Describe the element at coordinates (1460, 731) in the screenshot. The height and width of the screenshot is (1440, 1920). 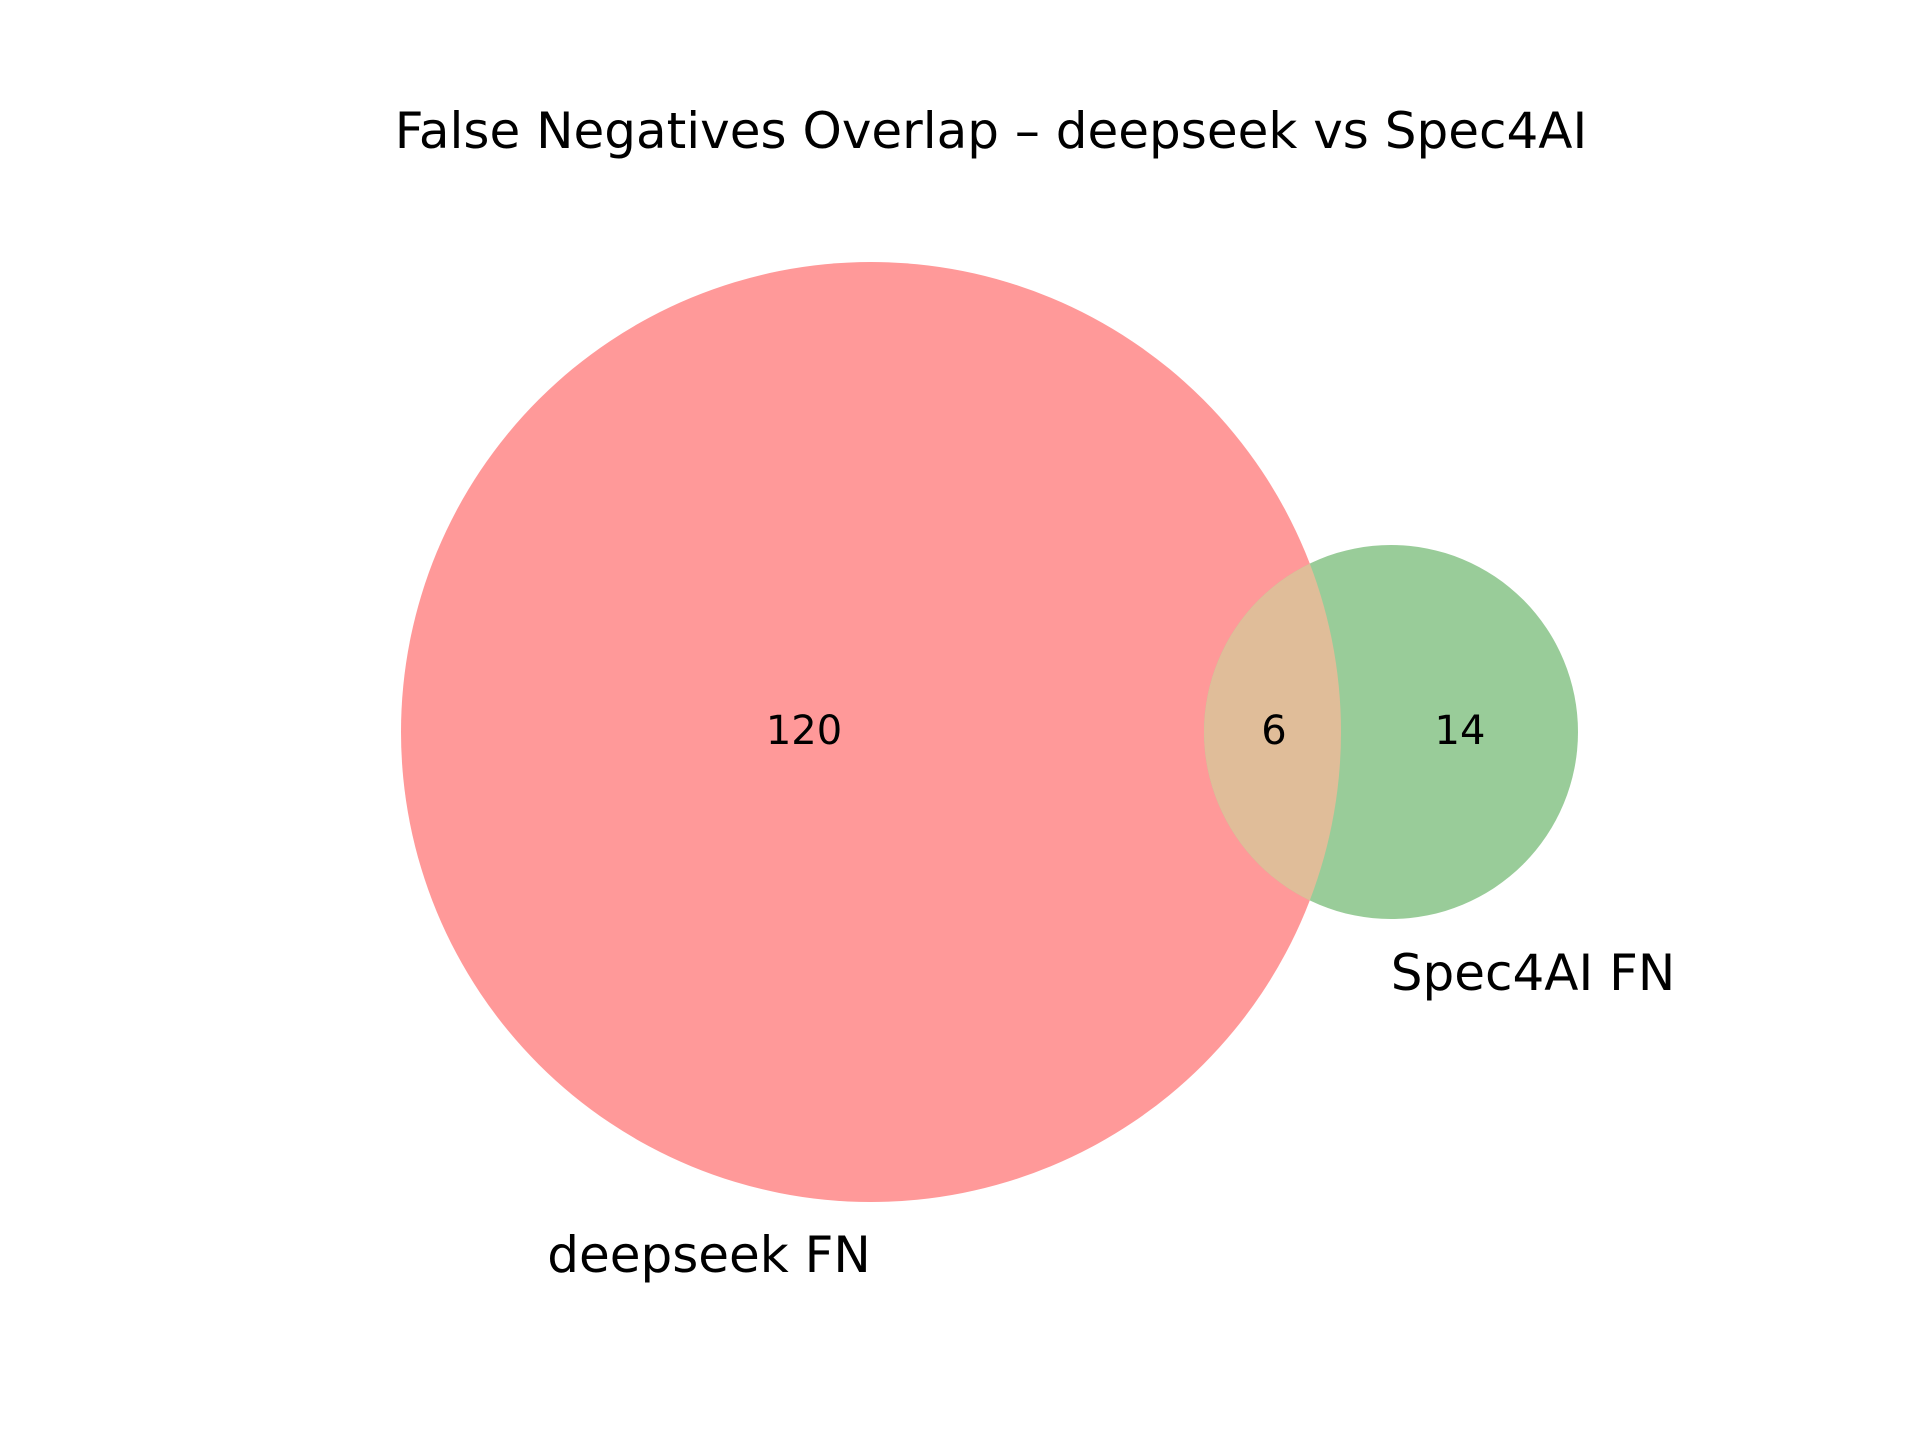
I see `region-label-spec4ai-only: 14` at that location.